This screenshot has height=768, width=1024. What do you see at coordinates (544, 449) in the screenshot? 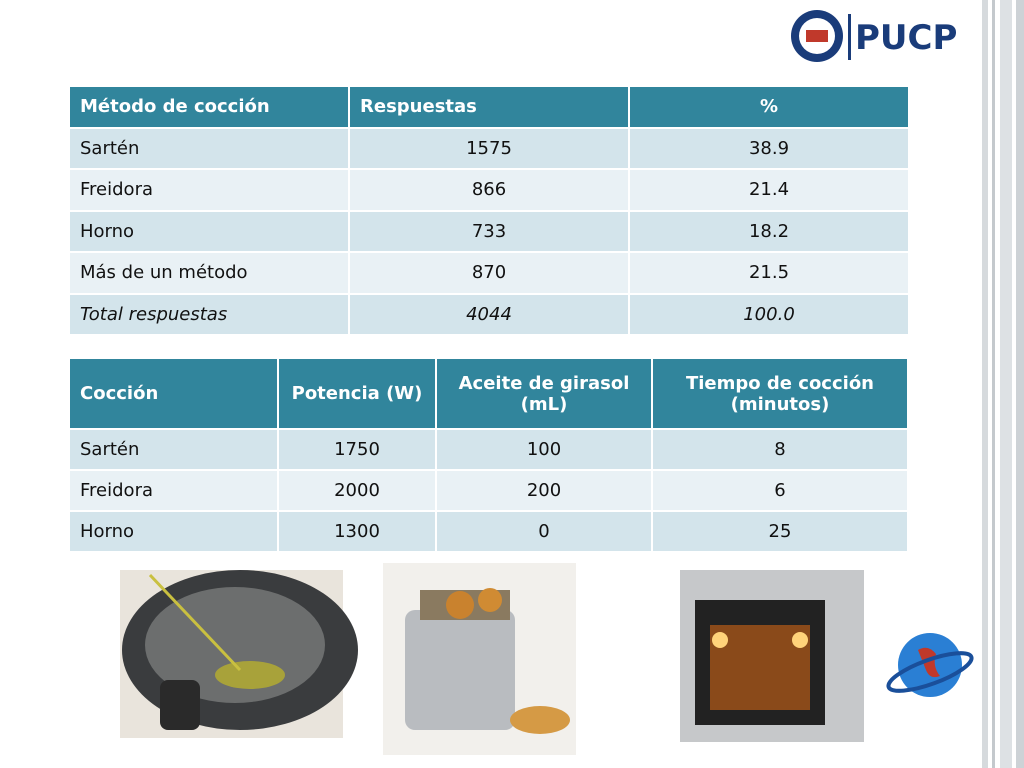
I see `cell: 100` at bounding box center [544, 449].